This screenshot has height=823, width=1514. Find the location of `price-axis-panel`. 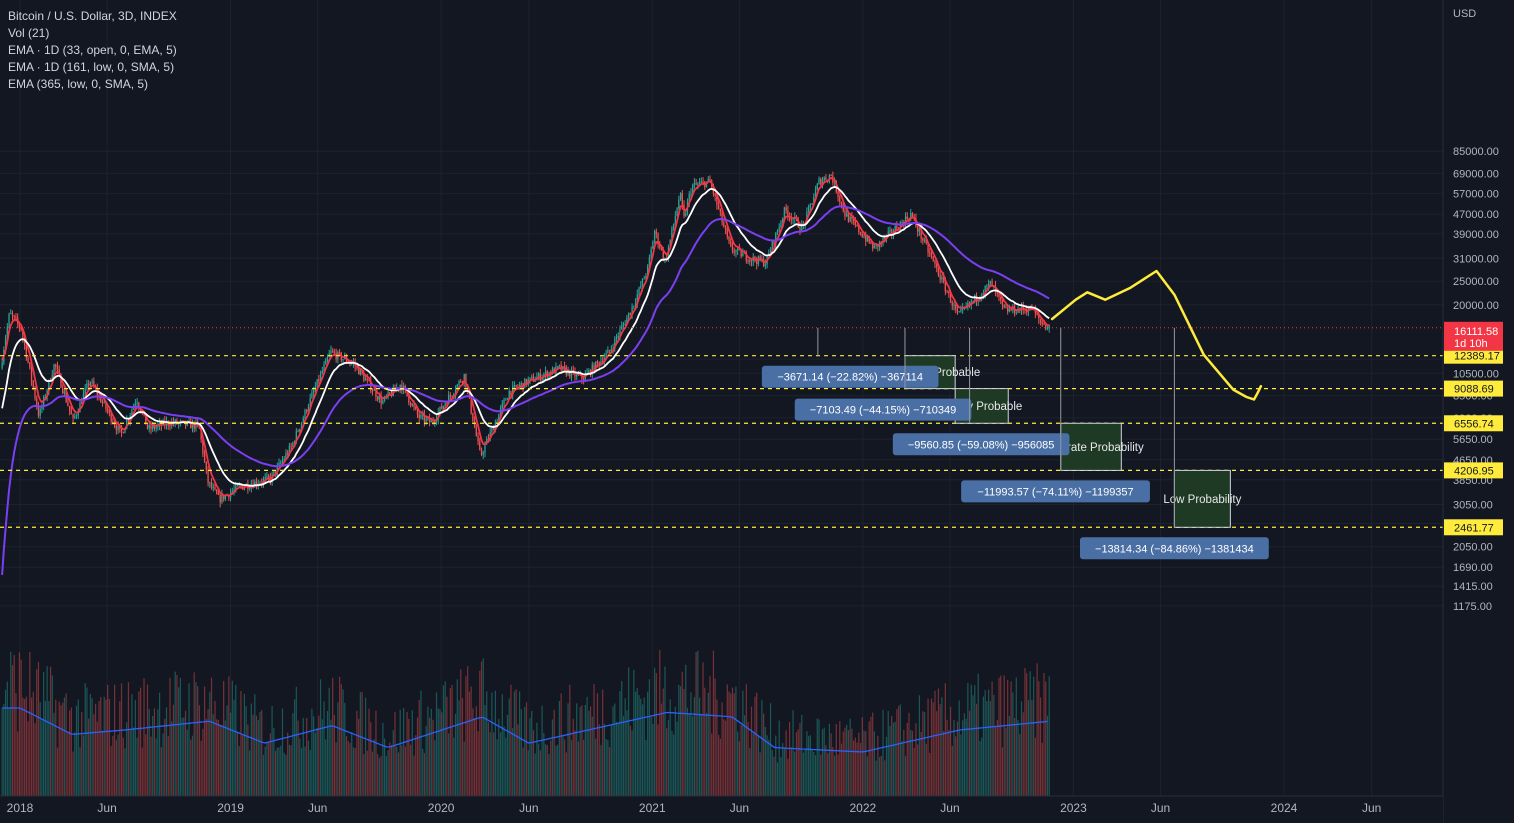

price-axis-panel is located at coordinates (1478, 411).